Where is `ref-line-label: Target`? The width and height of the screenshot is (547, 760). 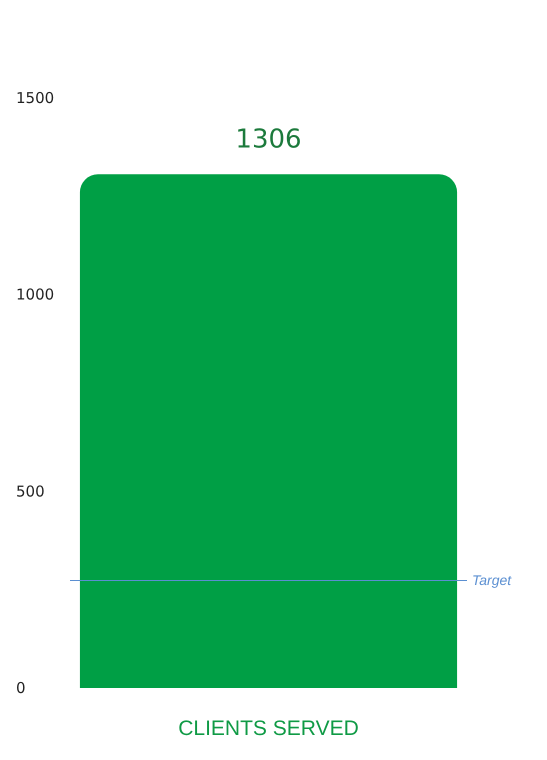 ref-line-label: Target is located at coordinates (492, 580).